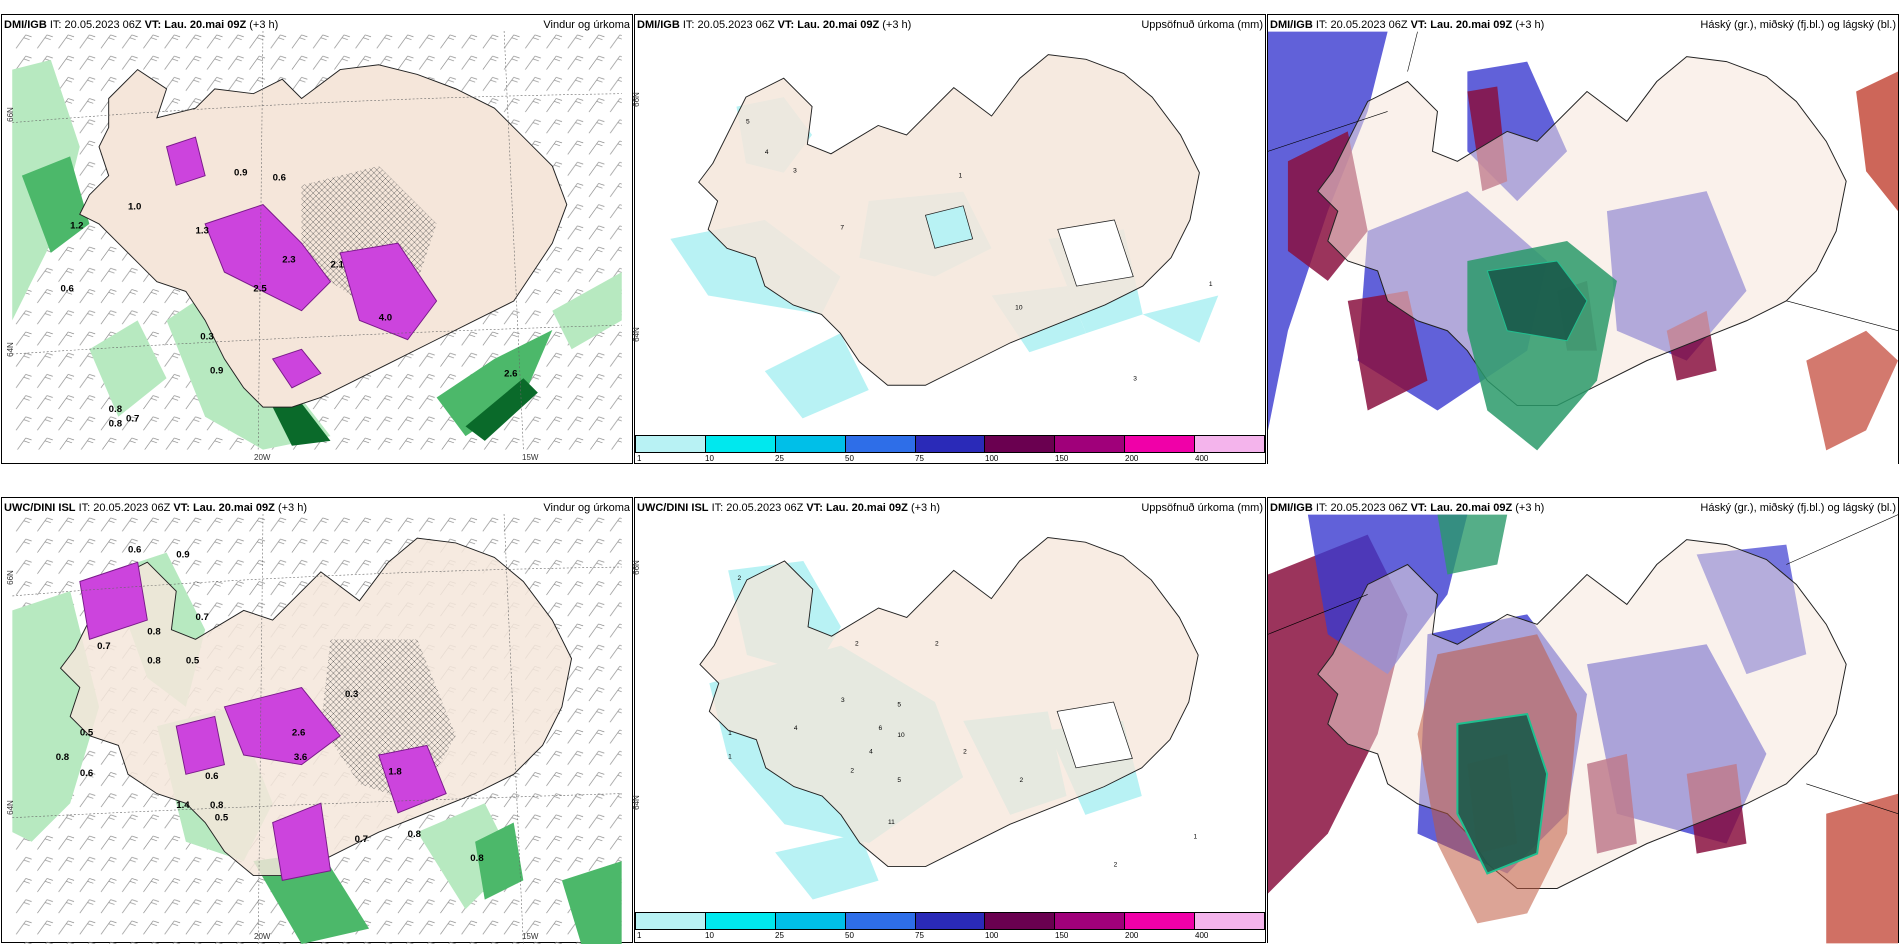  I want to click on accum-label: 6, so click(881, 728).